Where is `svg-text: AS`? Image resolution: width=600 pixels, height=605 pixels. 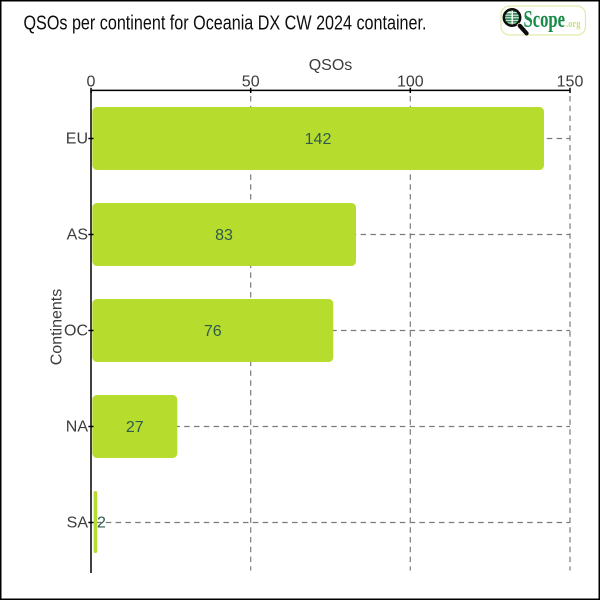
svg-text: AS is located at coordinates (77, 235).